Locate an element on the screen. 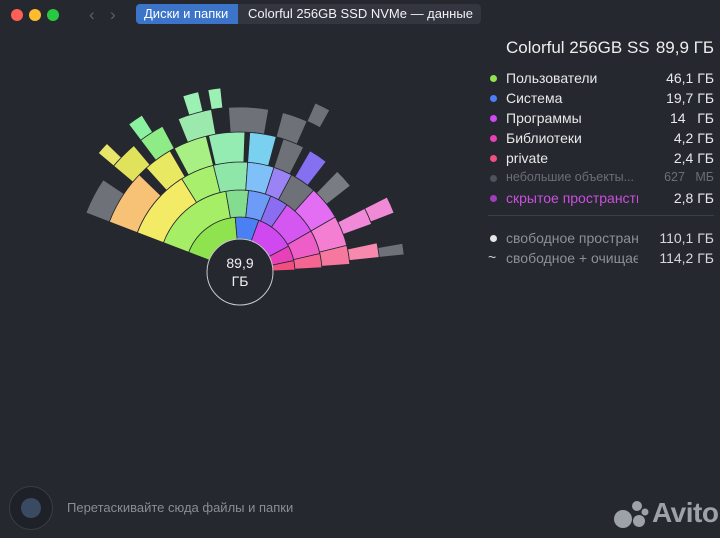  watermark-text: Avito is located at coordinates (685, 512).